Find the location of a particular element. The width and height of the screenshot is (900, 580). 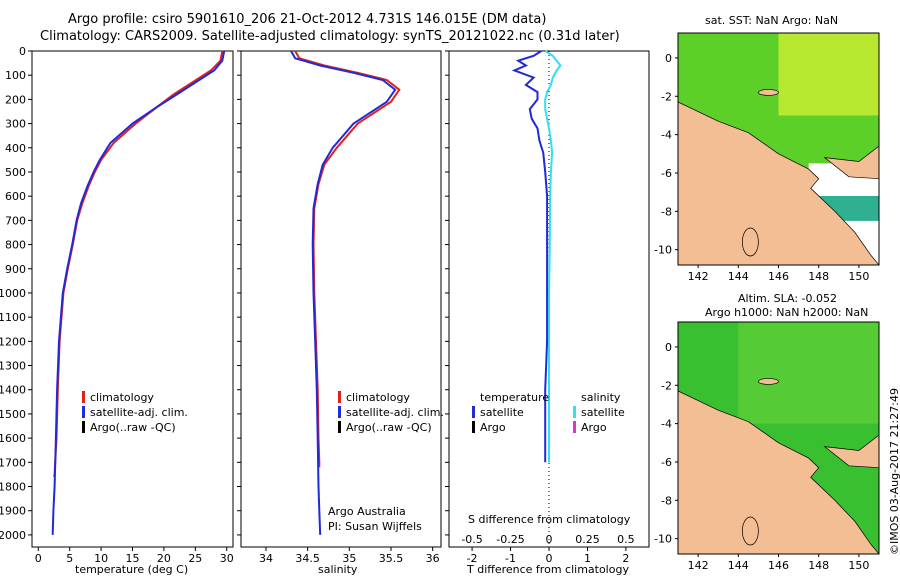

island is located at coordinates (768, 381).